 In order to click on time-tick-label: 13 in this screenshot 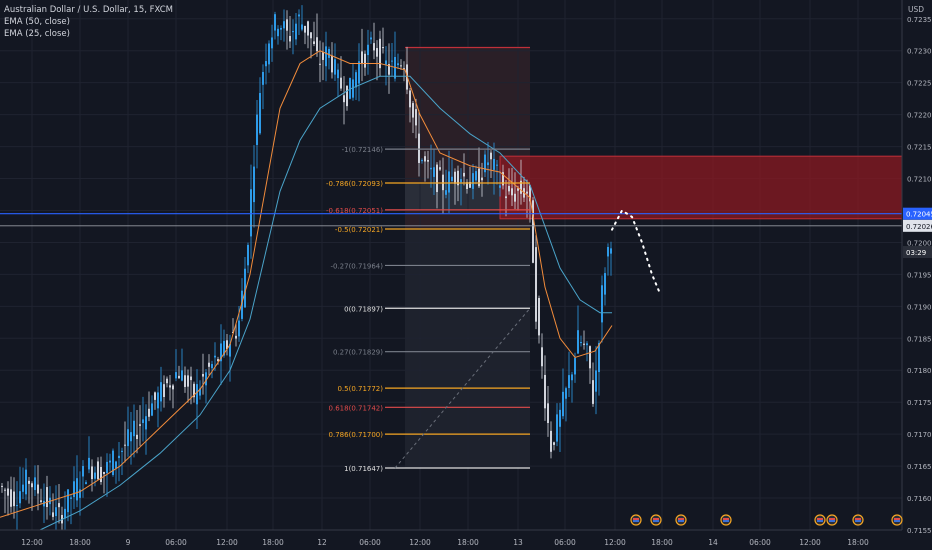, I will do `click(518, 542)`.